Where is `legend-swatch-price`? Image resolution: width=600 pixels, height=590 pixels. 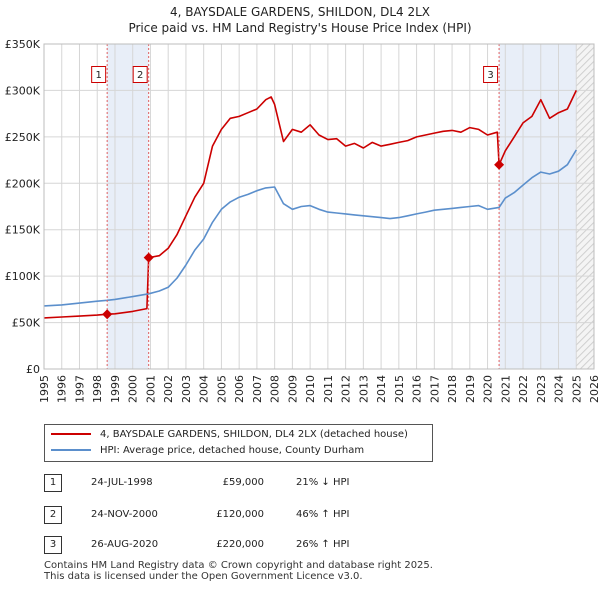
legend-swatch-price is located at coordinates (71, 434).